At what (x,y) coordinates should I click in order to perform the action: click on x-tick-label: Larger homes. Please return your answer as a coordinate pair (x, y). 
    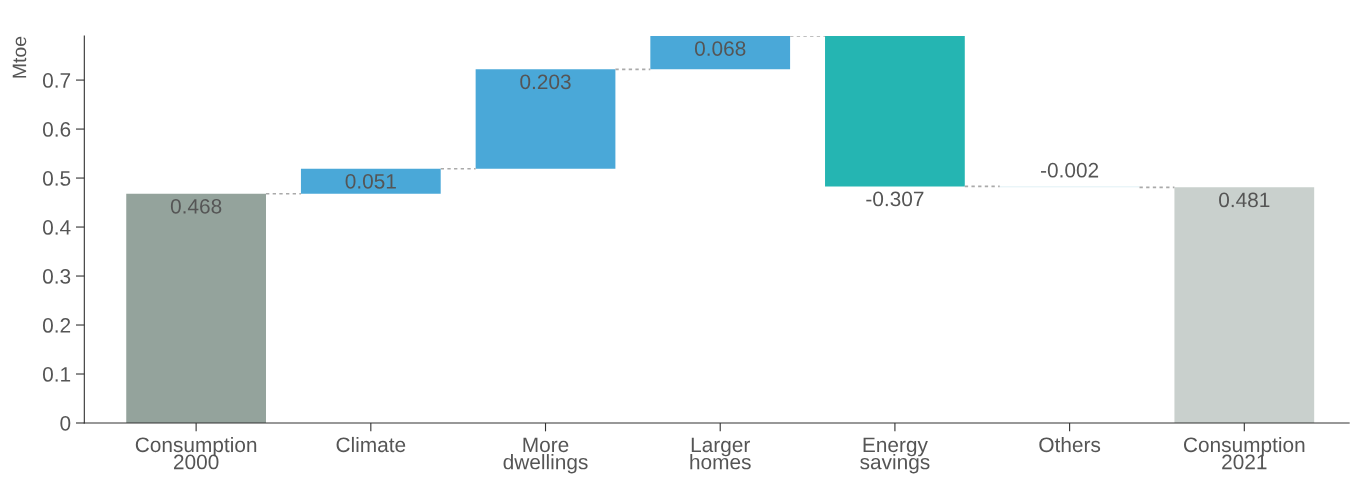
    Looking at the image, I should click on (720, 453).